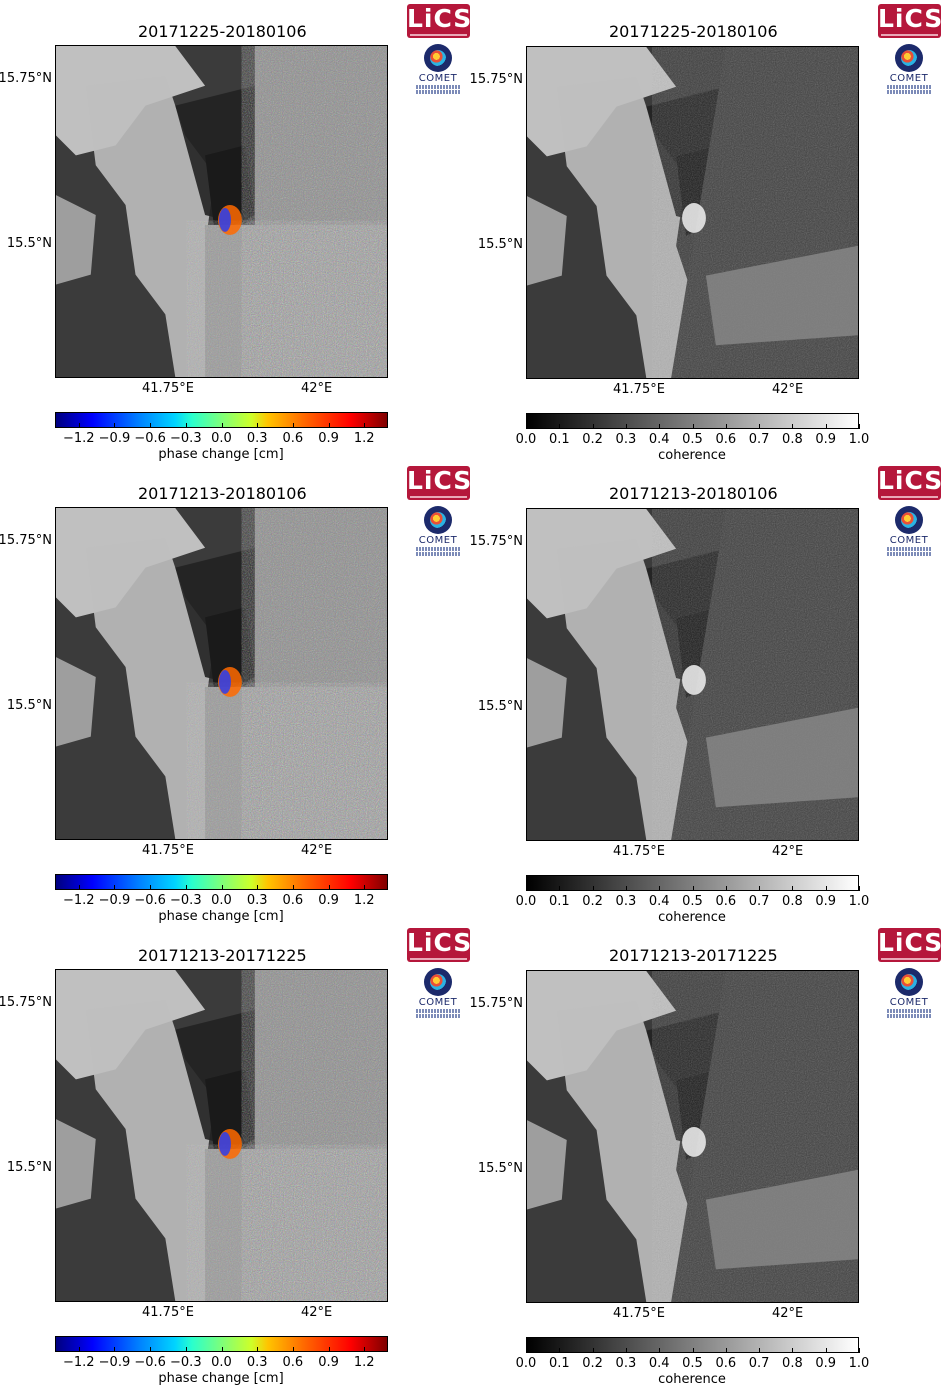 This screenshot has height=1387, width=942. Describe the element at coordinates (759, 901) in the screenshot. I see `colorbar-tick-label: 0.7` at that location.